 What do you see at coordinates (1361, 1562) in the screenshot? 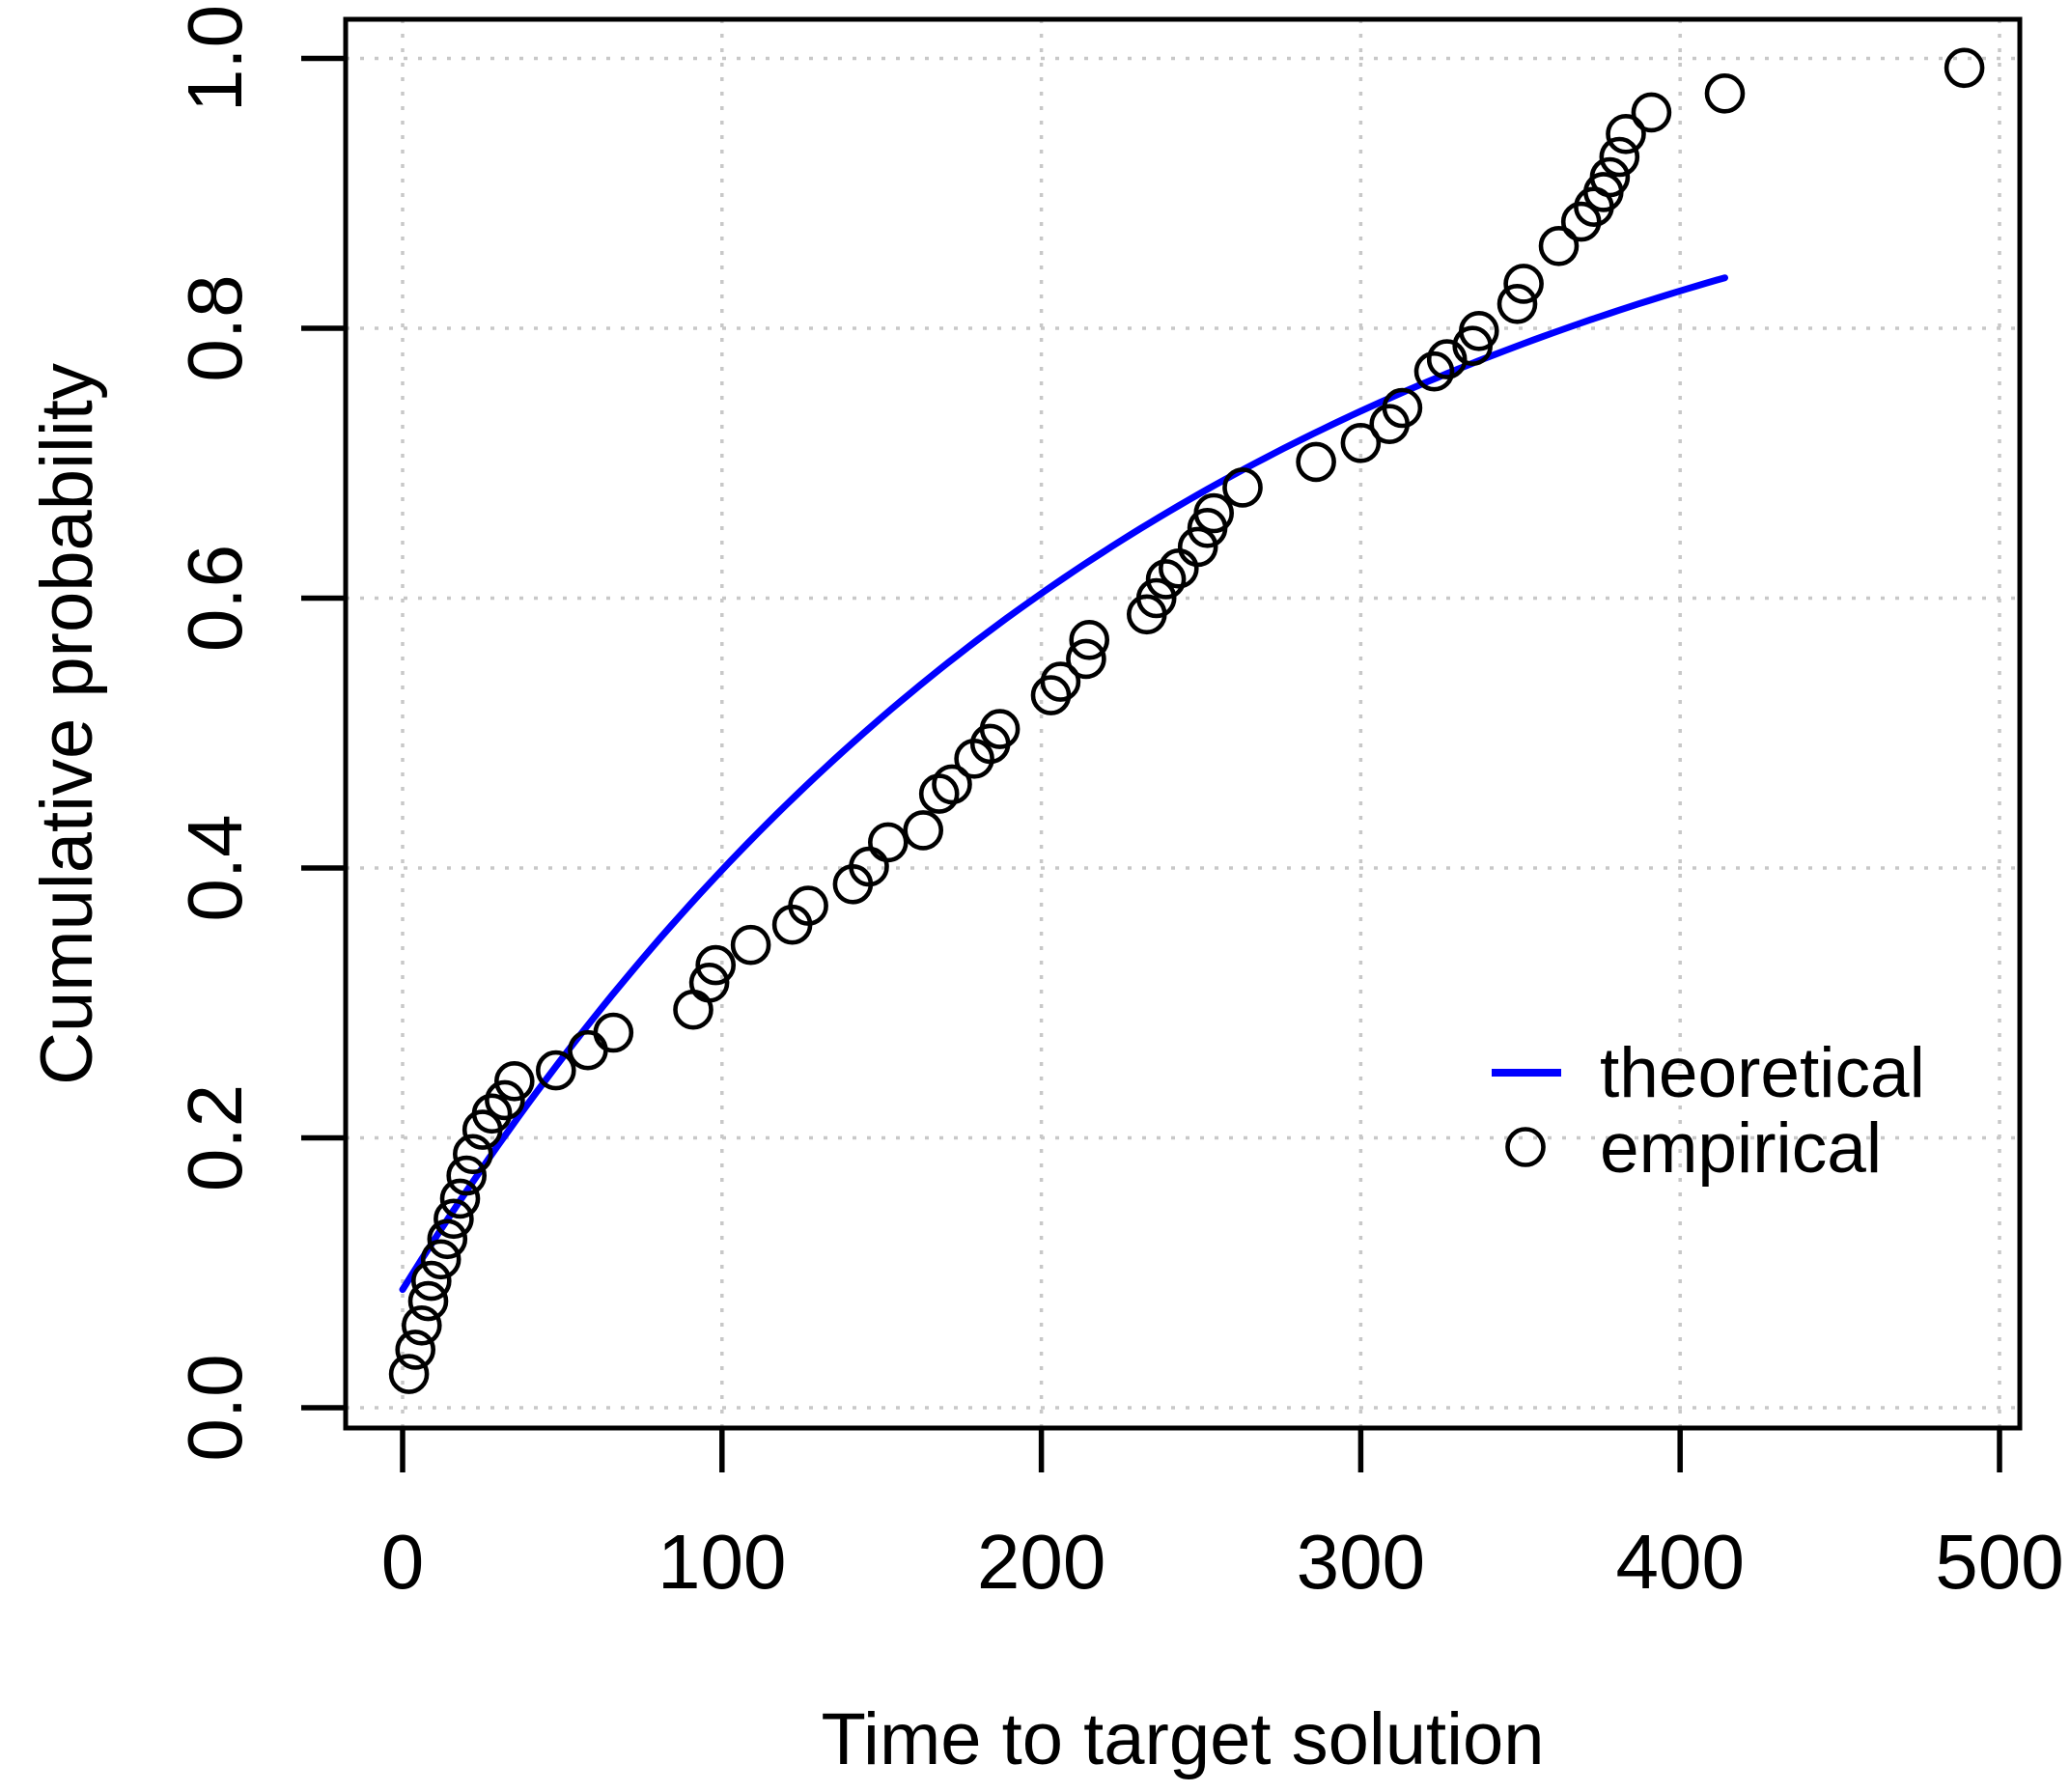
I see `x-tick-label: 300` at bounding box center [1361, 1562].